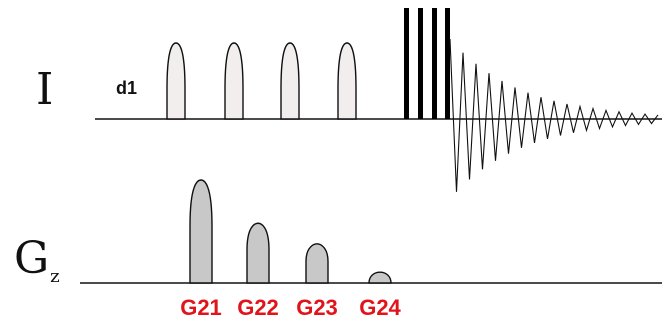  Describe the element at coordinates (31, 258) in the screenshot. I see `channel-label-gradient-main: G` at that location.